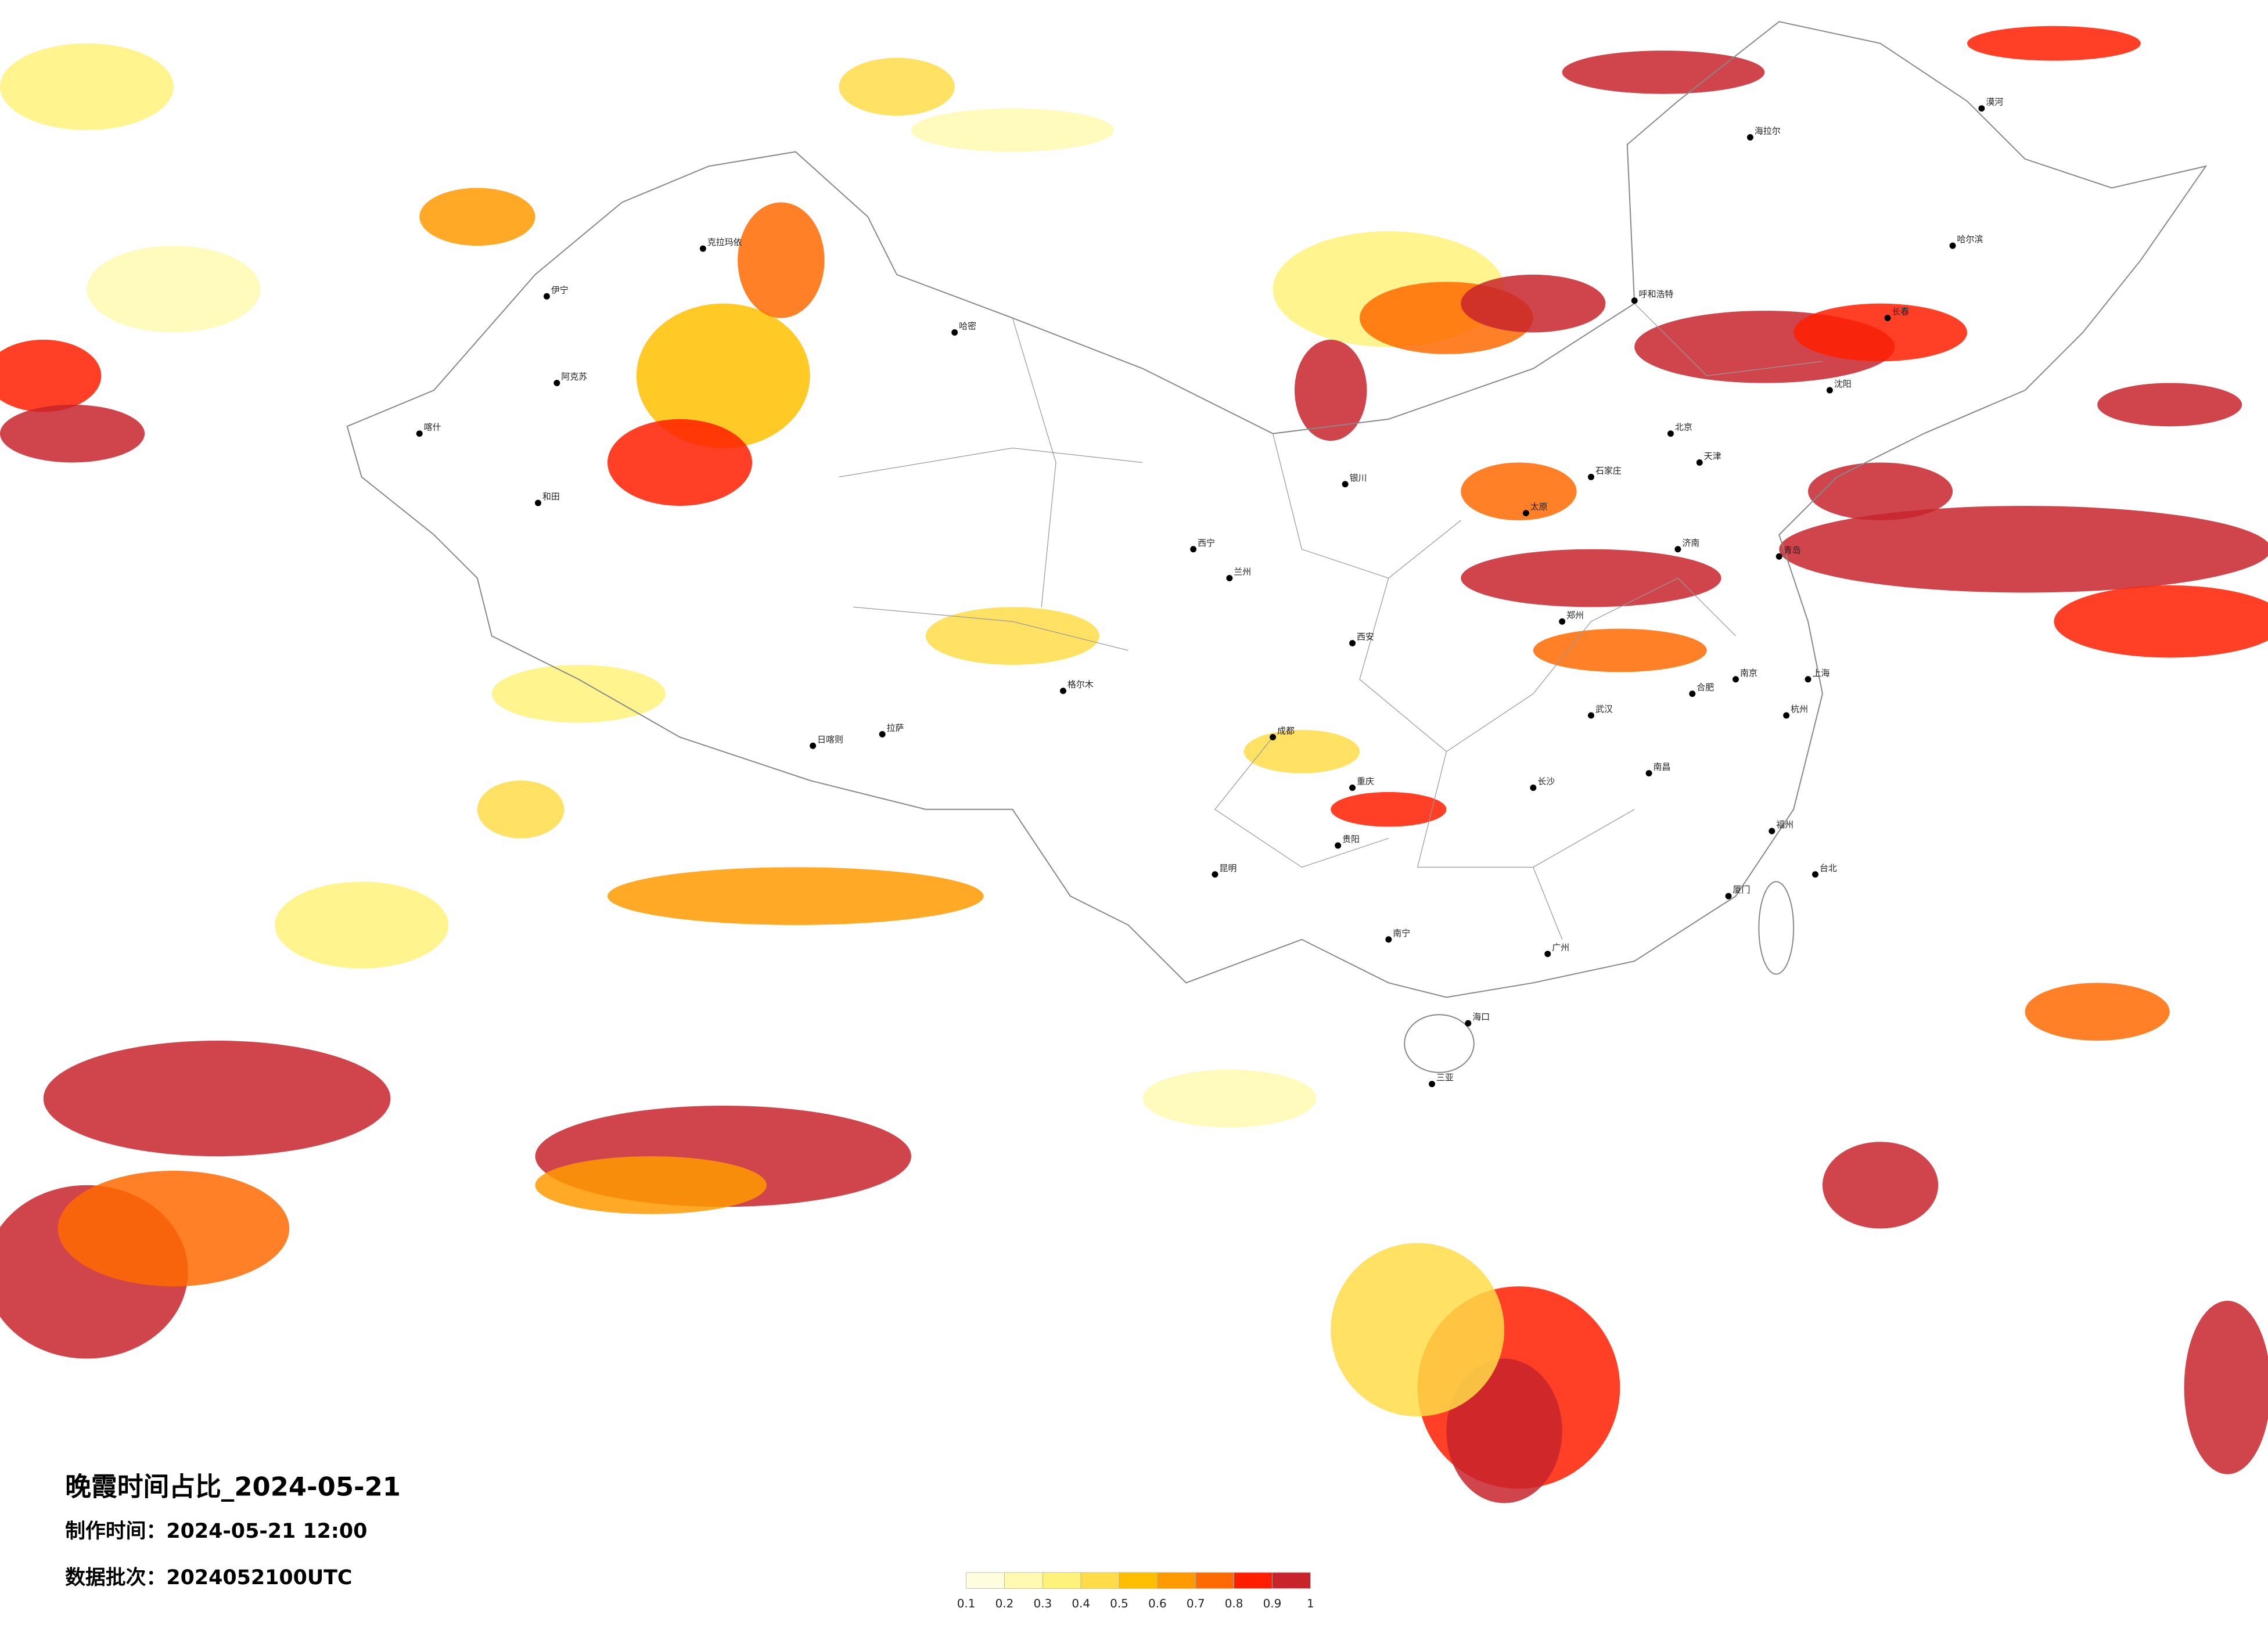 The height and width of the screenshot is (1626, 2268). Describe the element at coordinates (1608, 470) in the screenshot. I see `city-label: 石家庄` at that location.